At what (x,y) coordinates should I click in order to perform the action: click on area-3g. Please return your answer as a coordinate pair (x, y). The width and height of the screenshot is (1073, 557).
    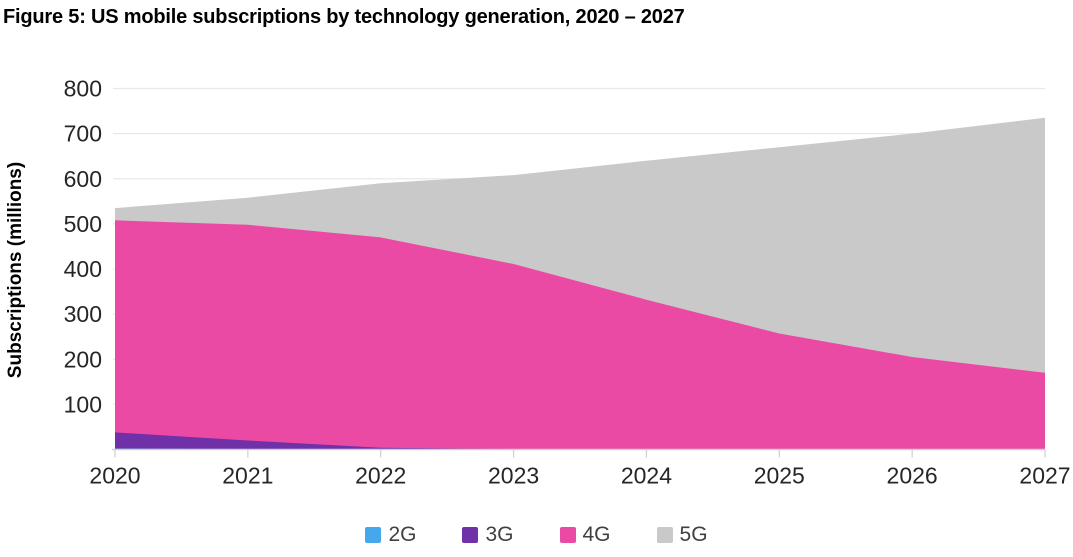
    Looking at the image, I should click on (580, 441).